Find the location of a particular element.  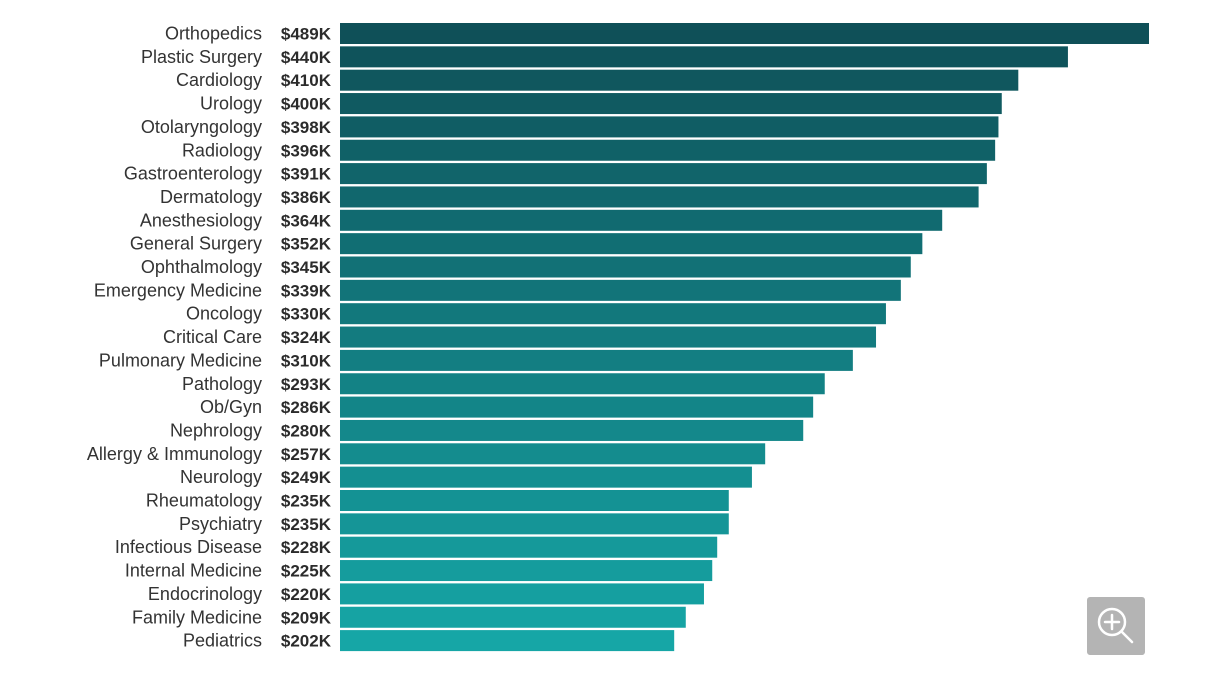

category-label: Plastic Surgery is located at coordinates (201, 57).